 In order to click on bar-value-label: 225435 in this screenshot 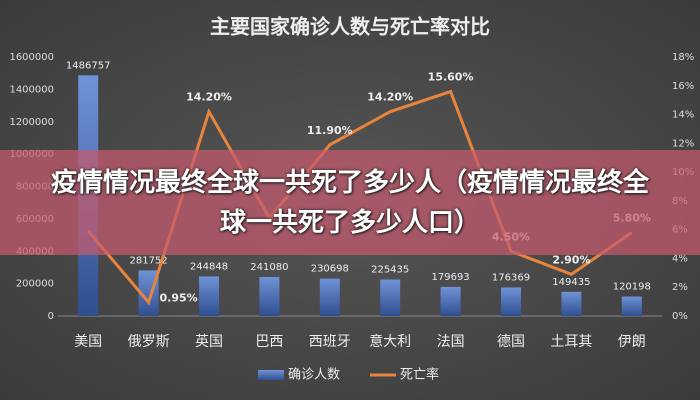, I will do `click(390, 270)`.